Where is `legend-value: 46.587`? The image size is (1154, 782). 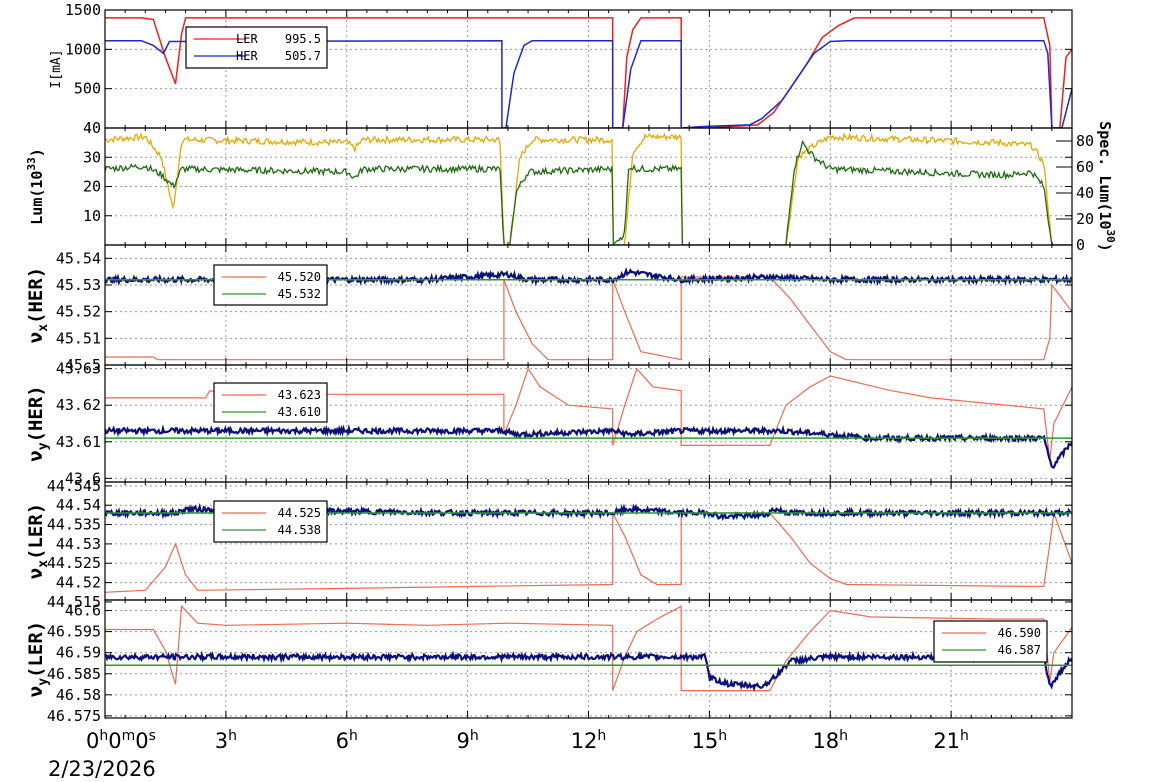 legend-value: 46.587 is located at coordinates (1019, 650).